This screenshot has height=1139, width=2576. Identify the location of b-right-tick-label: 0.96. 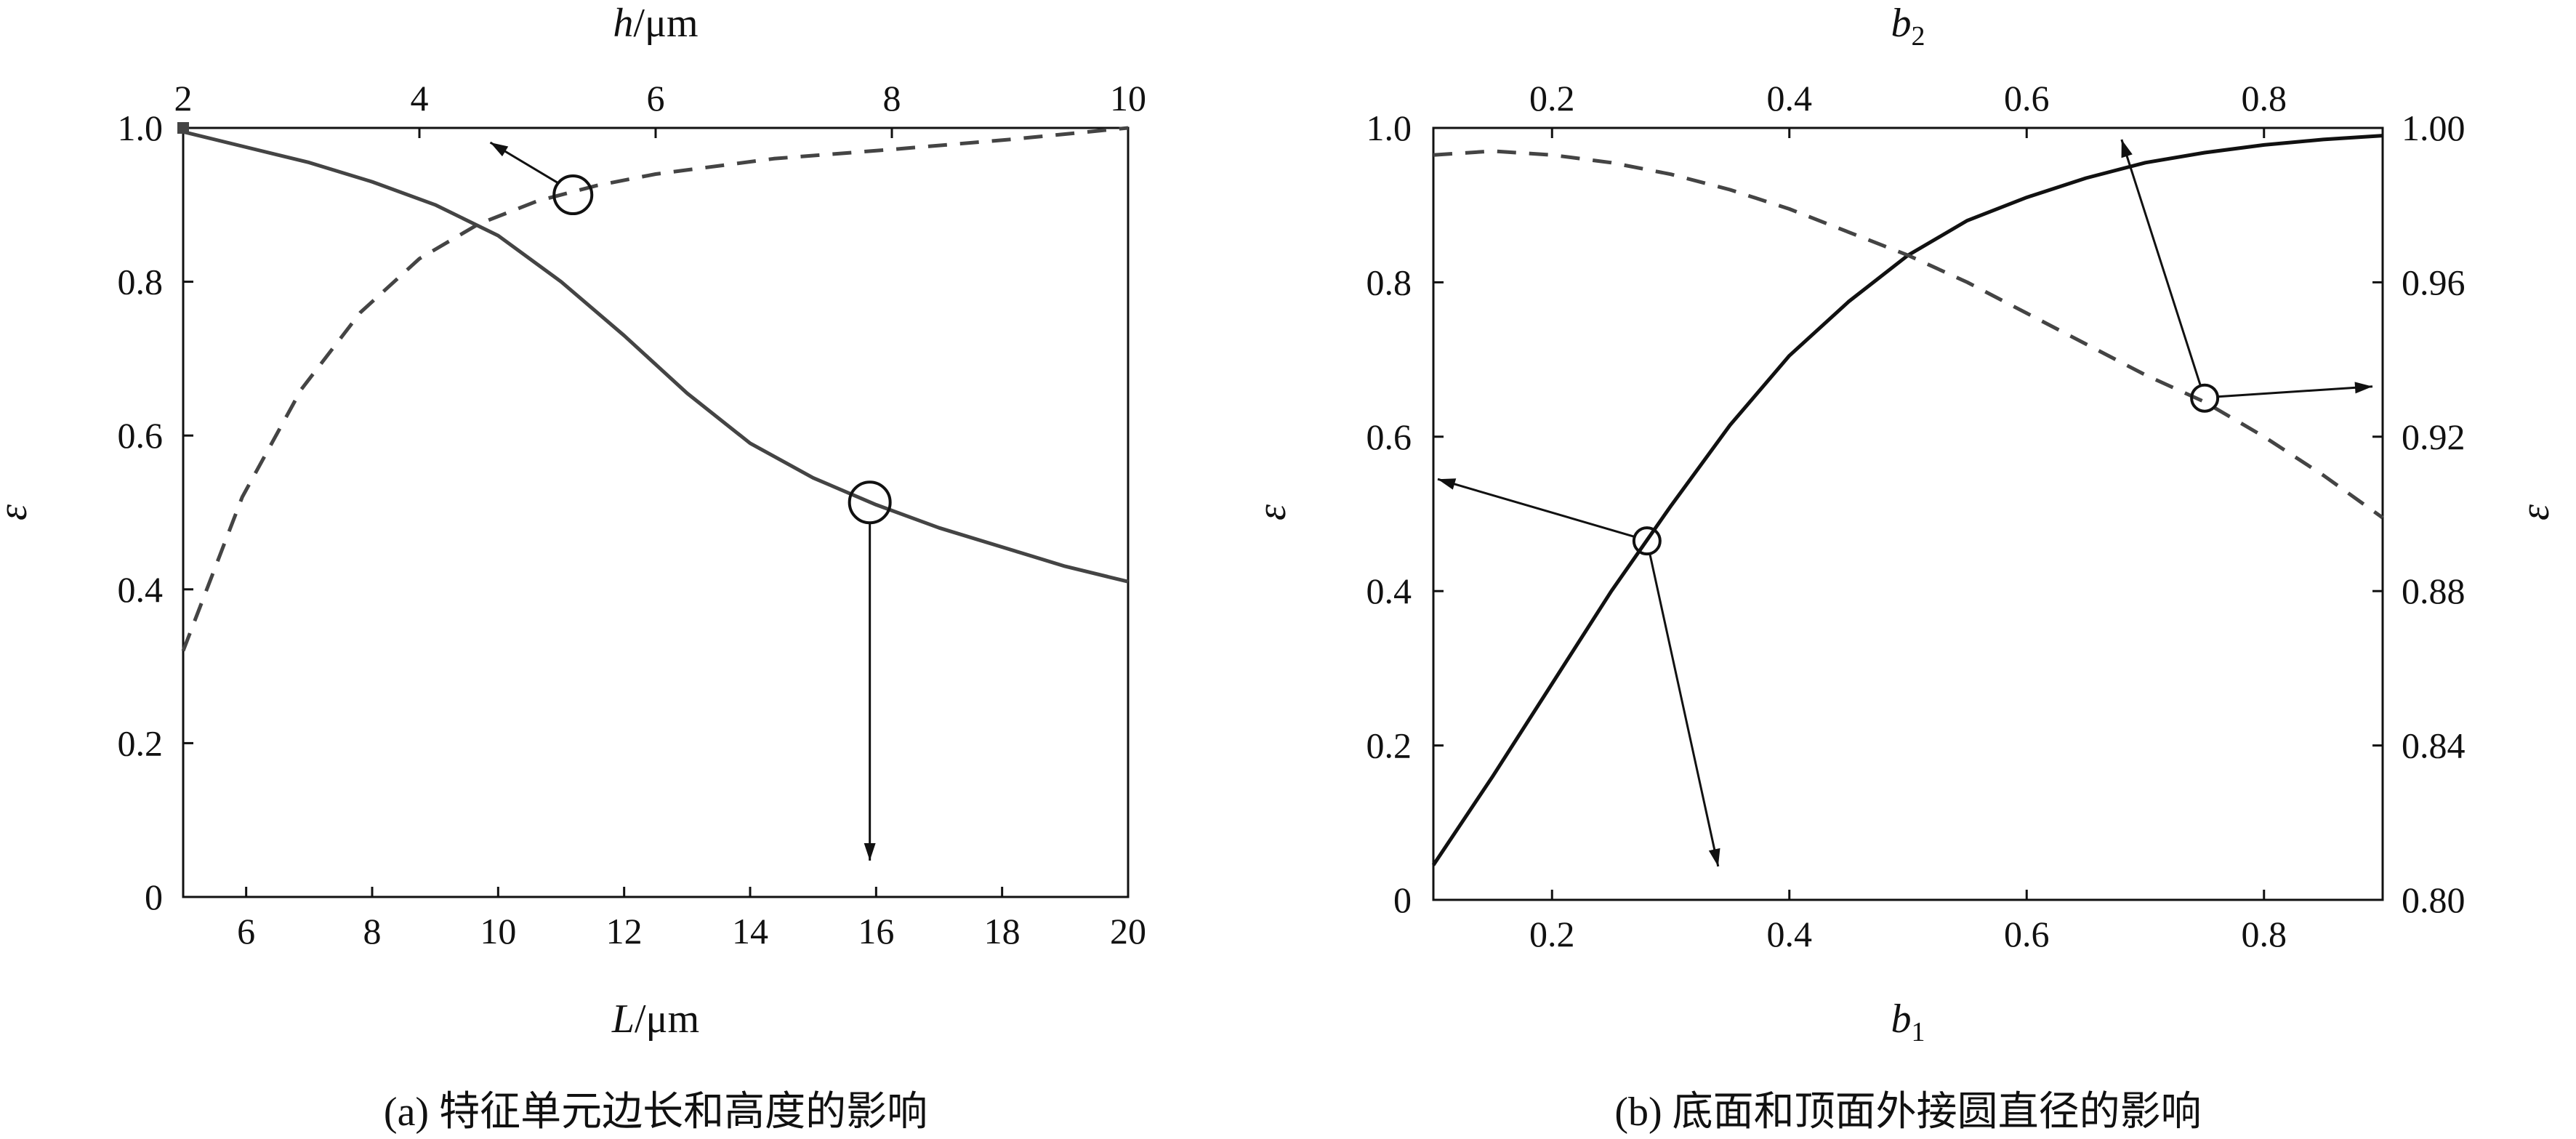
(2434, 282).